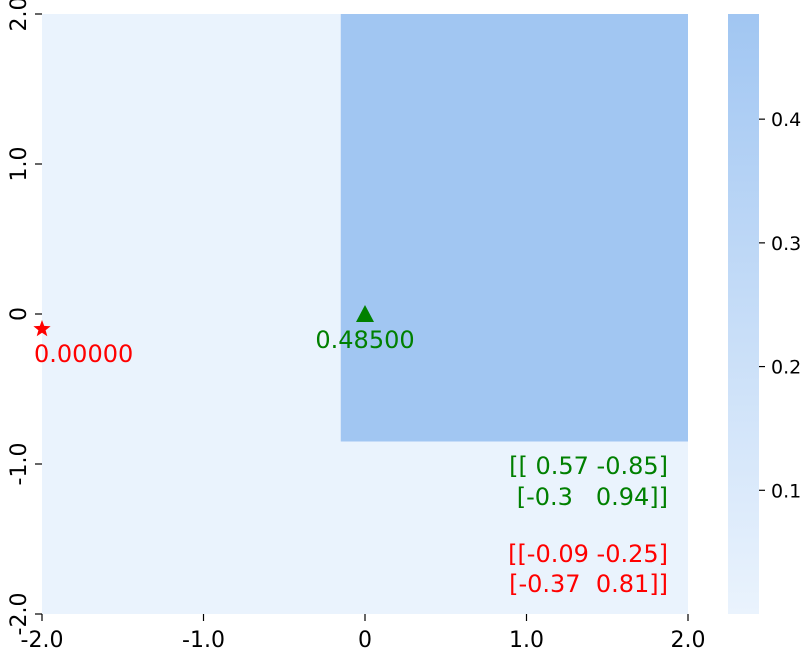  What do you see at coordinates (786, 120) in the screenshot?
I see `colorbar-tick-label: 0.4` at bounding box center [786, 120].